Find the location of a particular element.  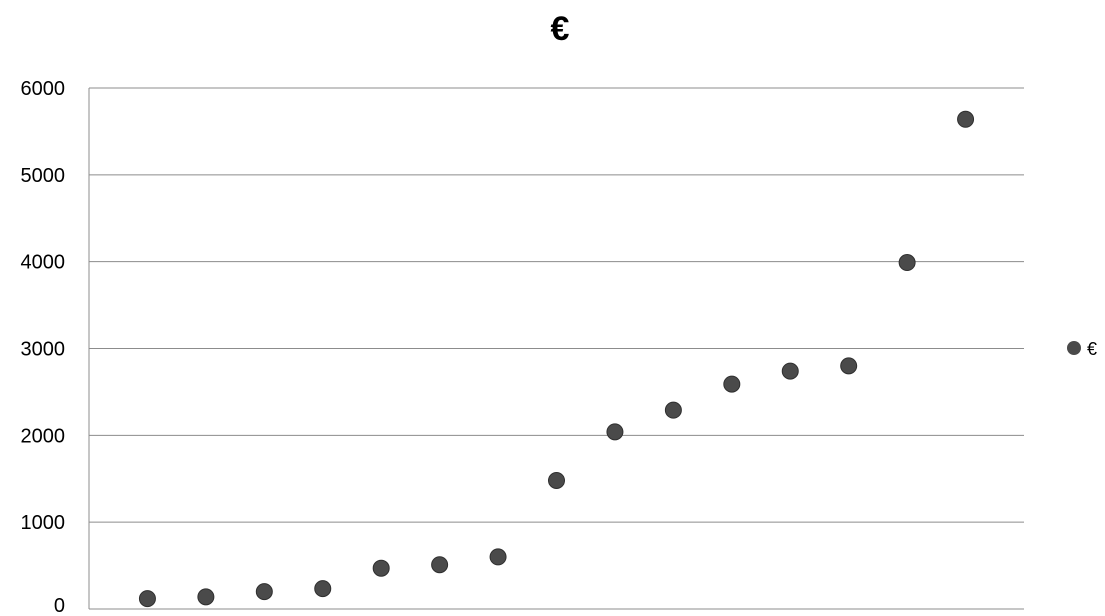

y-tick-label: 6000 is located at coordinates (43, 89).